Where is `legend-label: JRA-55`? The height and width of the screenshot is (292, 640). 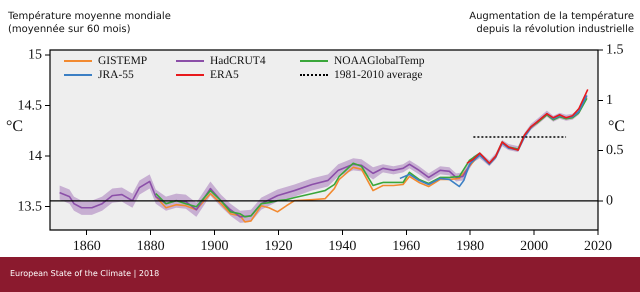 legend-label: JRA-55 is located at coordinates (116, 75).